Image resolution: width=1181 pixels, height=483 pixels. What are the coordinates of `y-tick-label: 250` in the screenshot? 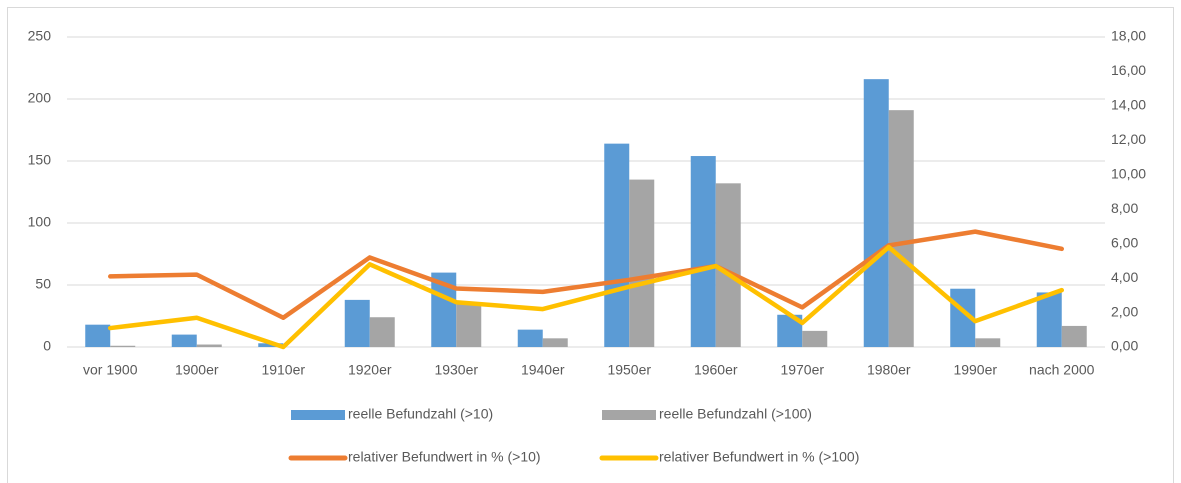 It's located at (40, 36).